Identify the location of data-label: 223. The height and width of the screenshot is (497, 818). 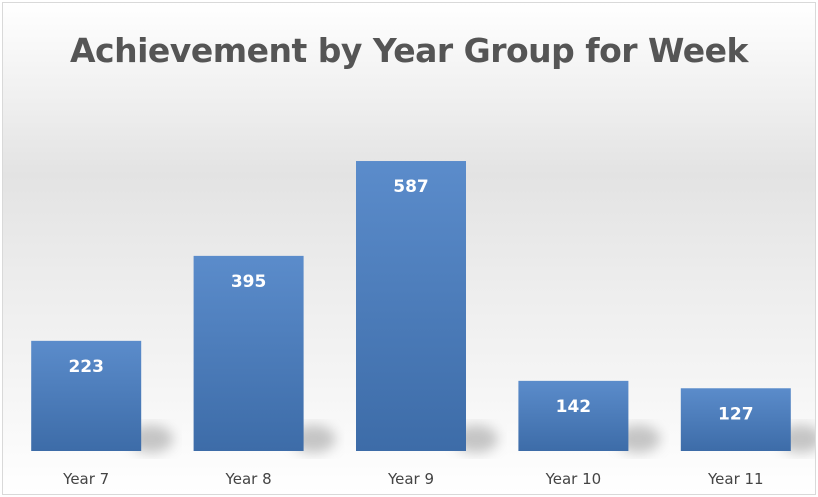
(86, 367).